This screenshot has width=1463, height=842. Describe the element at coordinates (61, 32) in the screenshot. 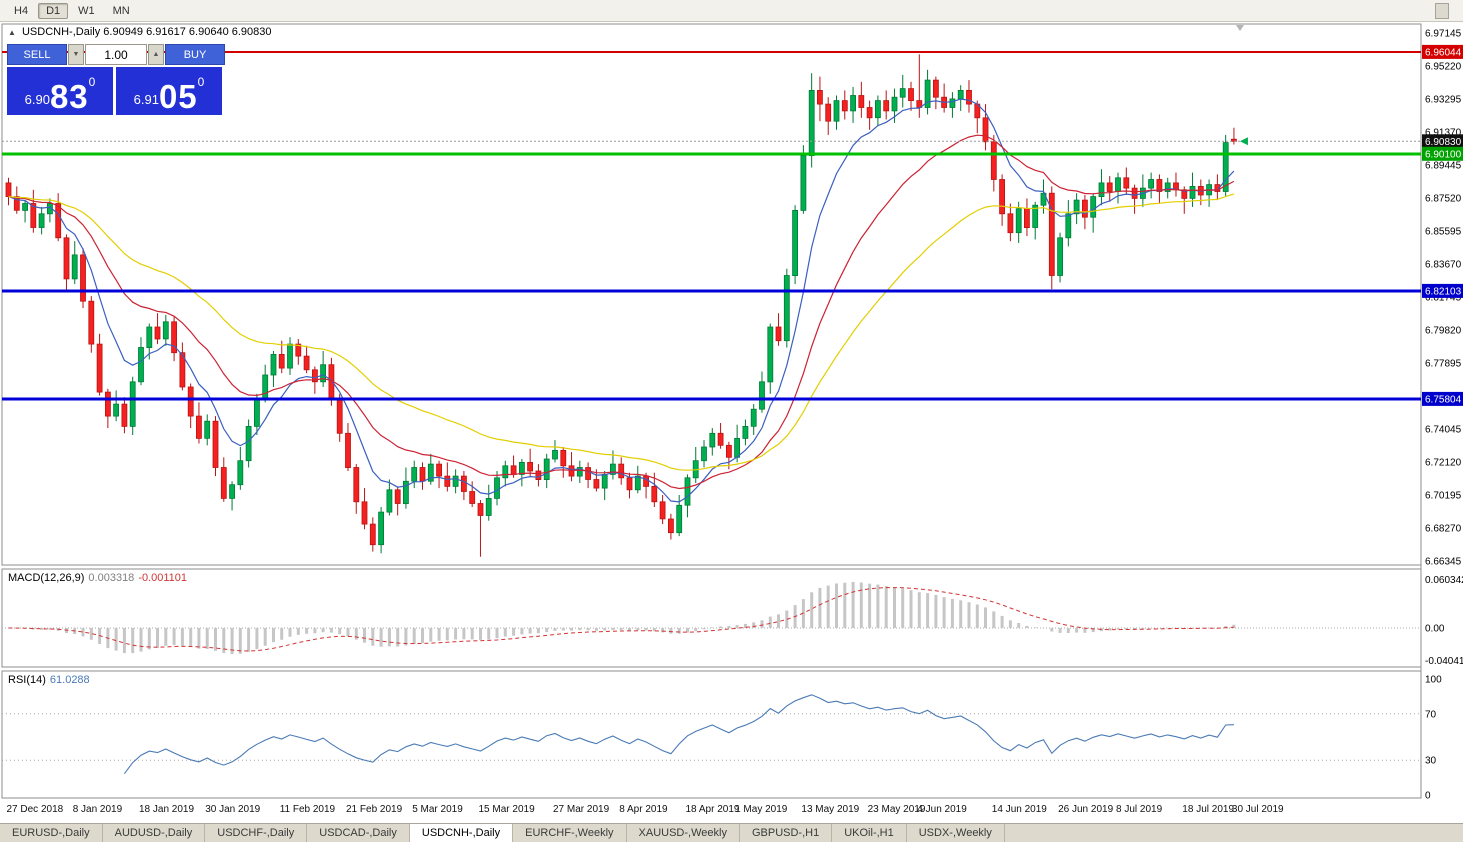

I see `chart-symbol-period: USDCNH-,Daily` at that location.